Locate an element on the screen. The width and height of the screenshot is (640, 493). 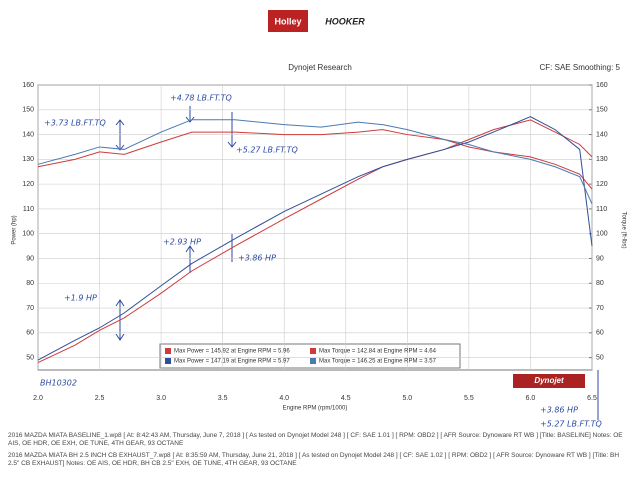
y2-tick-label: 160 is located at coordinates (602, 85).